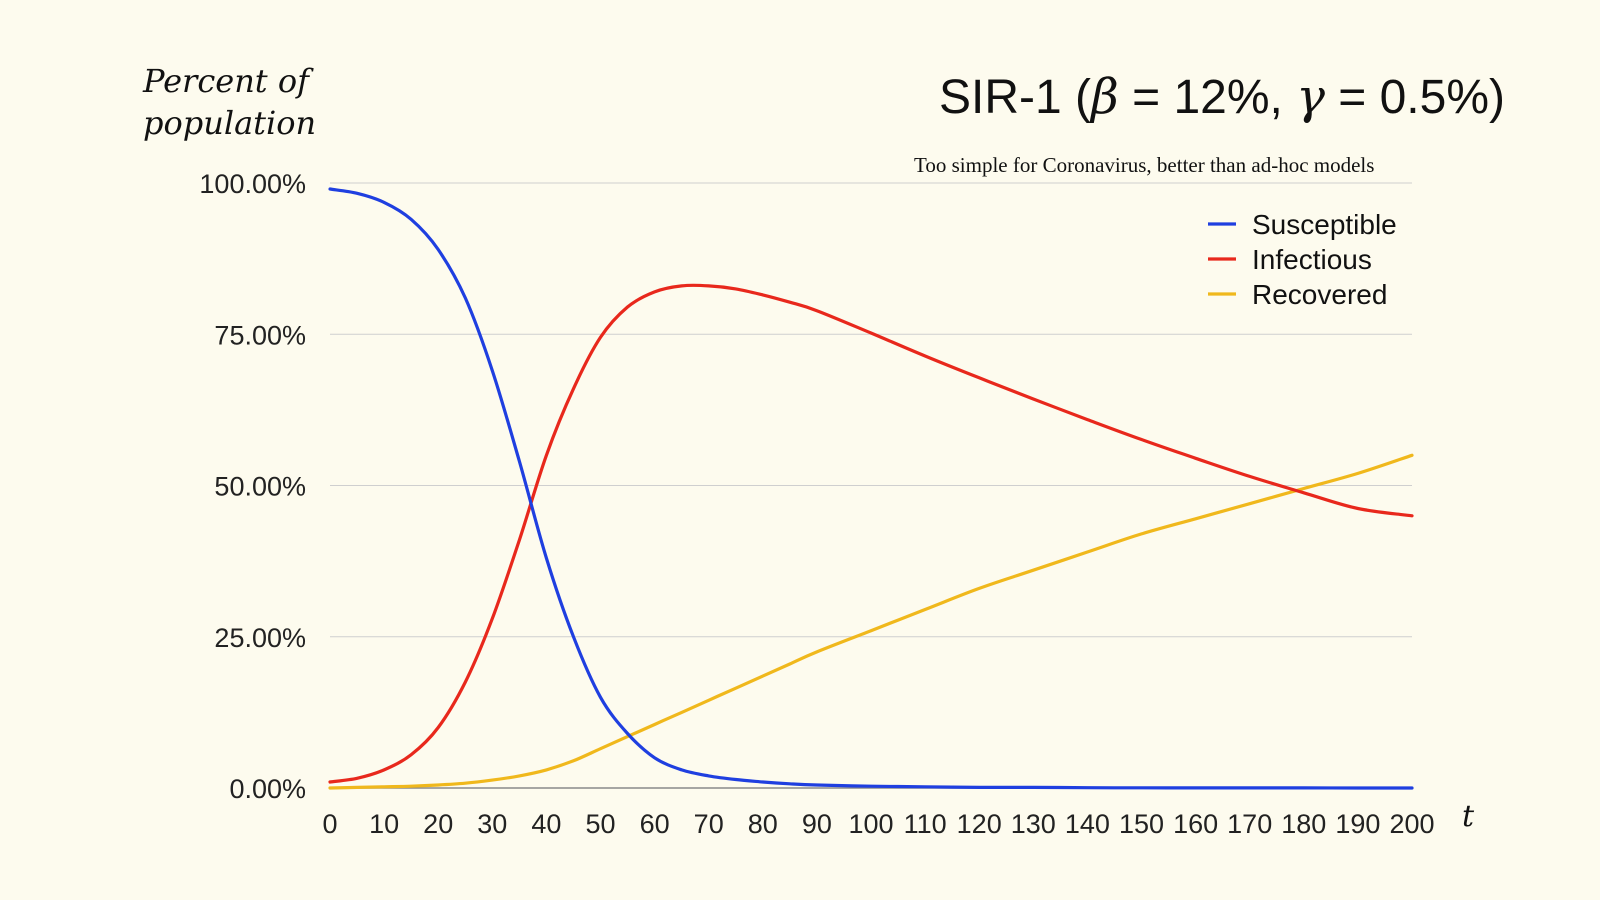  What do you see at coordinates (1222, 97) in the screenshot?
I see `chart-title: SIR-1 (β = 12%, γ = 0.5%)` at bounding box center [1222, 97].